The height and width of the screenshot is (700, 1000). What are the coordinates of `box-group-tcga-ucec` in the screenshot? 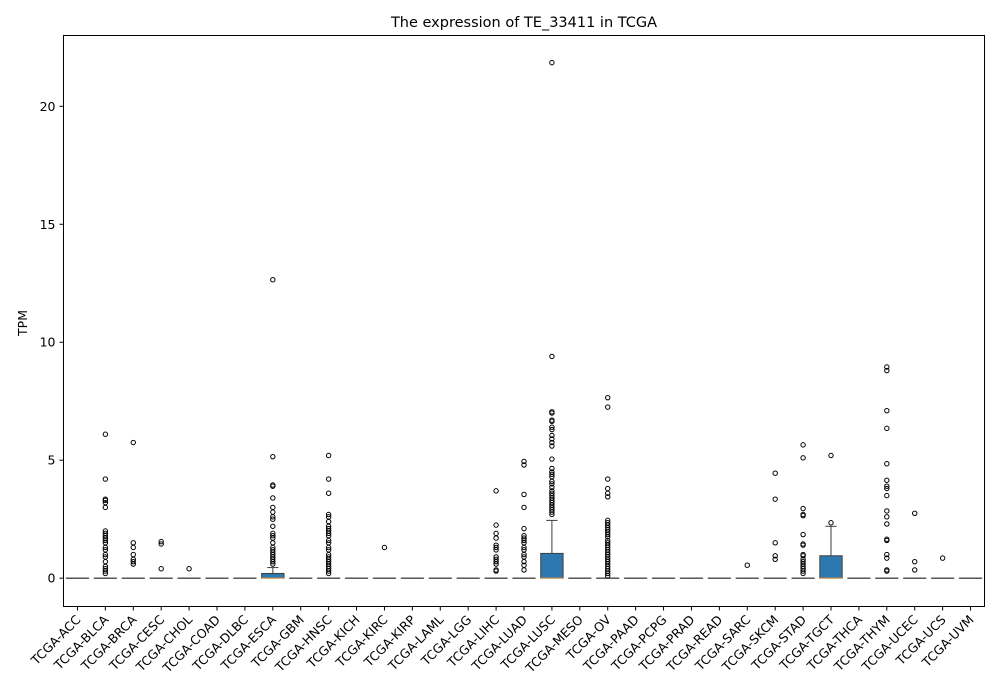 It's located at (915, 544).